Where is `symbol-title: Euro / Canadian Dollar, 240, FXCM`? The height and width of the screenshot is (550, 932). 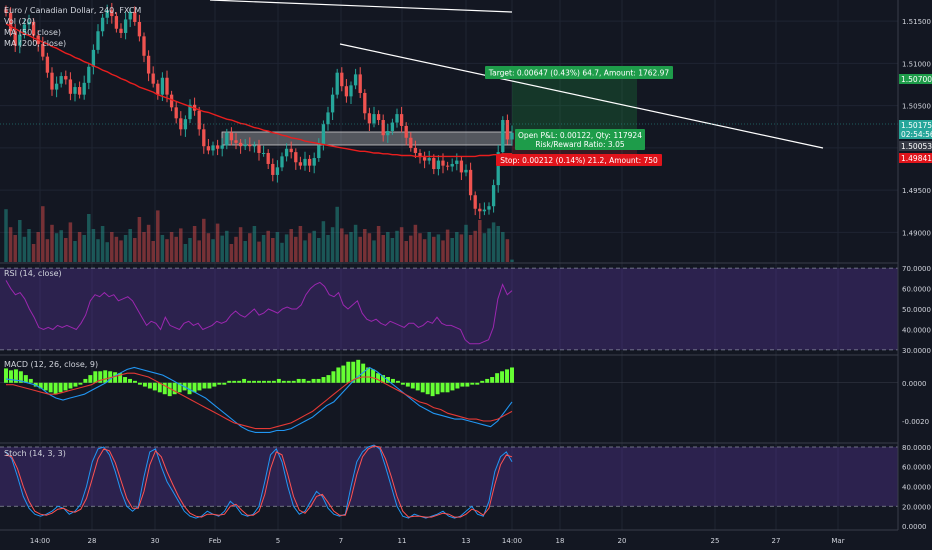
symbol-title: Euro / Canadian Dollar, 240, FXCM is located at coordinates (72, 10).